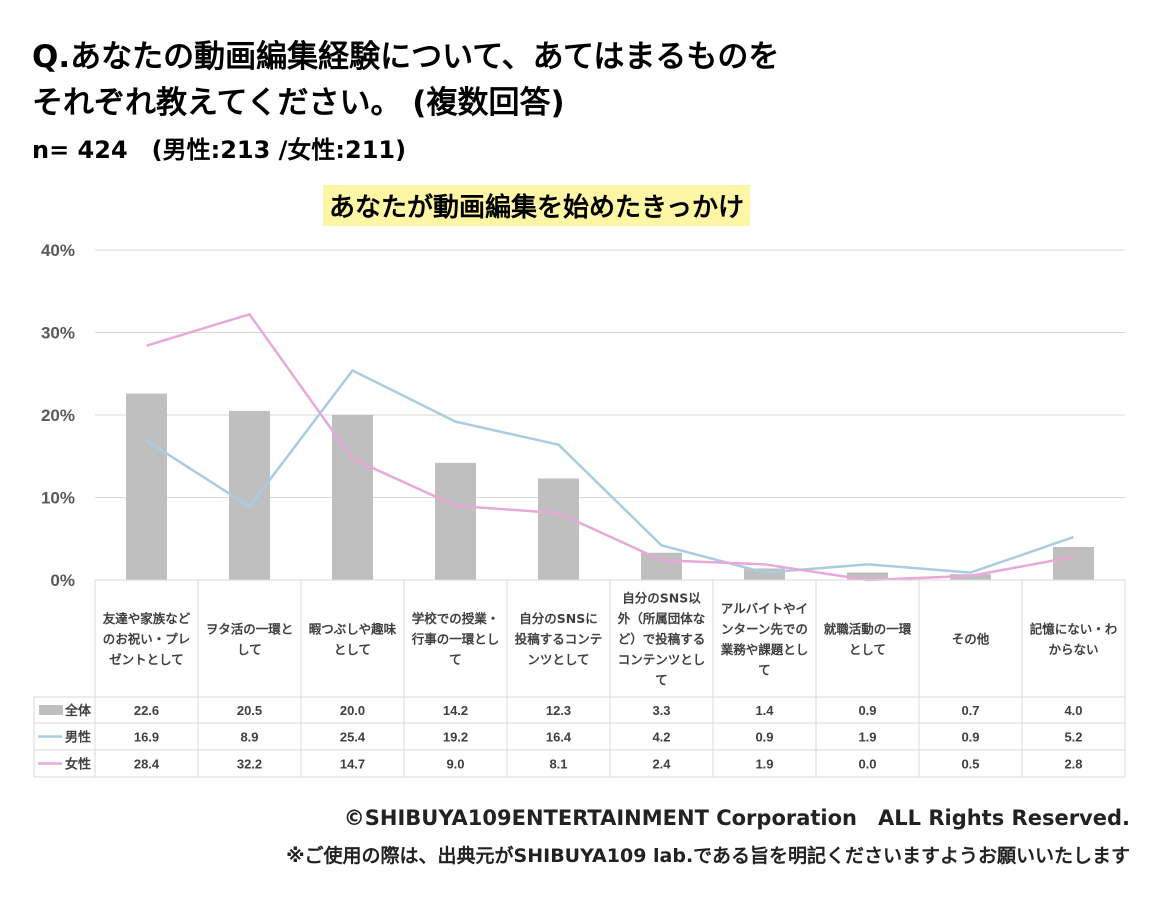 The width and height of the screenshot is (1160, 910). I want to click on table-value: 0.0, so click(867, 764).